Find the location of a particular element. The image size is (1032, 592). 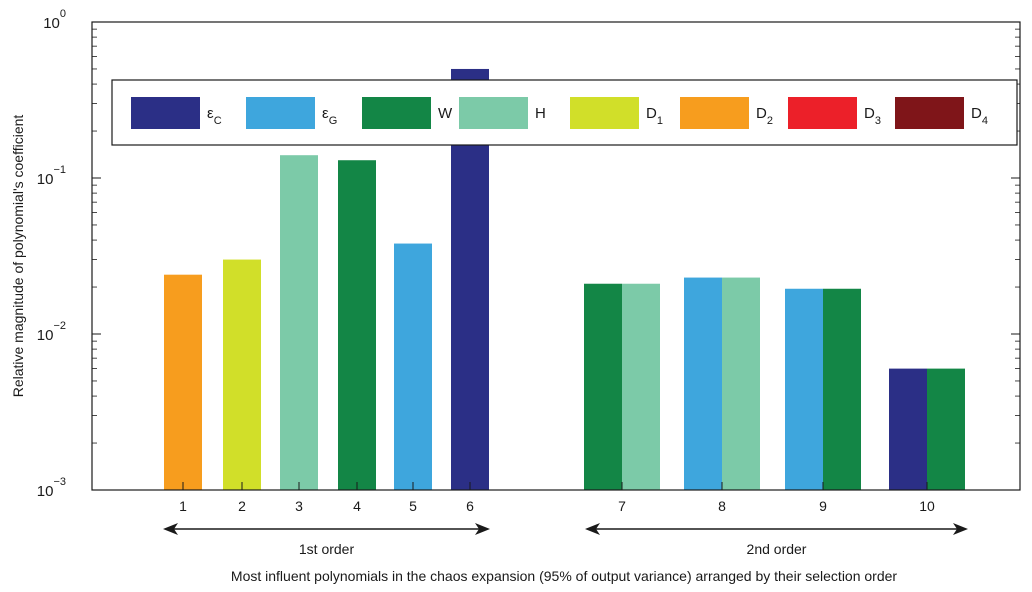

bar-2-D1 is located at coordinates (242, 374).